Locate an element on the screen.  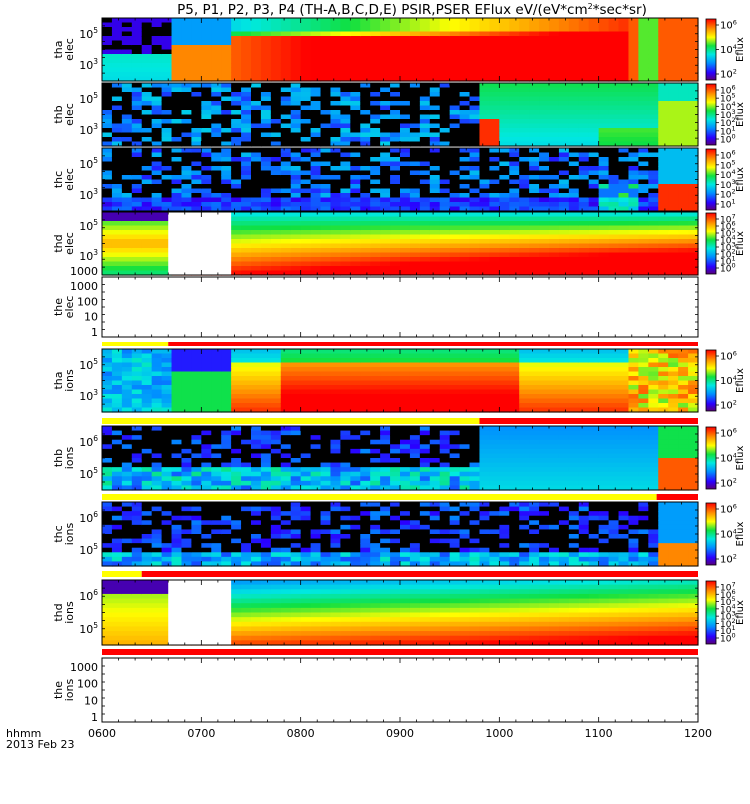
y-tick-label: 105 is located at coordinates (88, 163).